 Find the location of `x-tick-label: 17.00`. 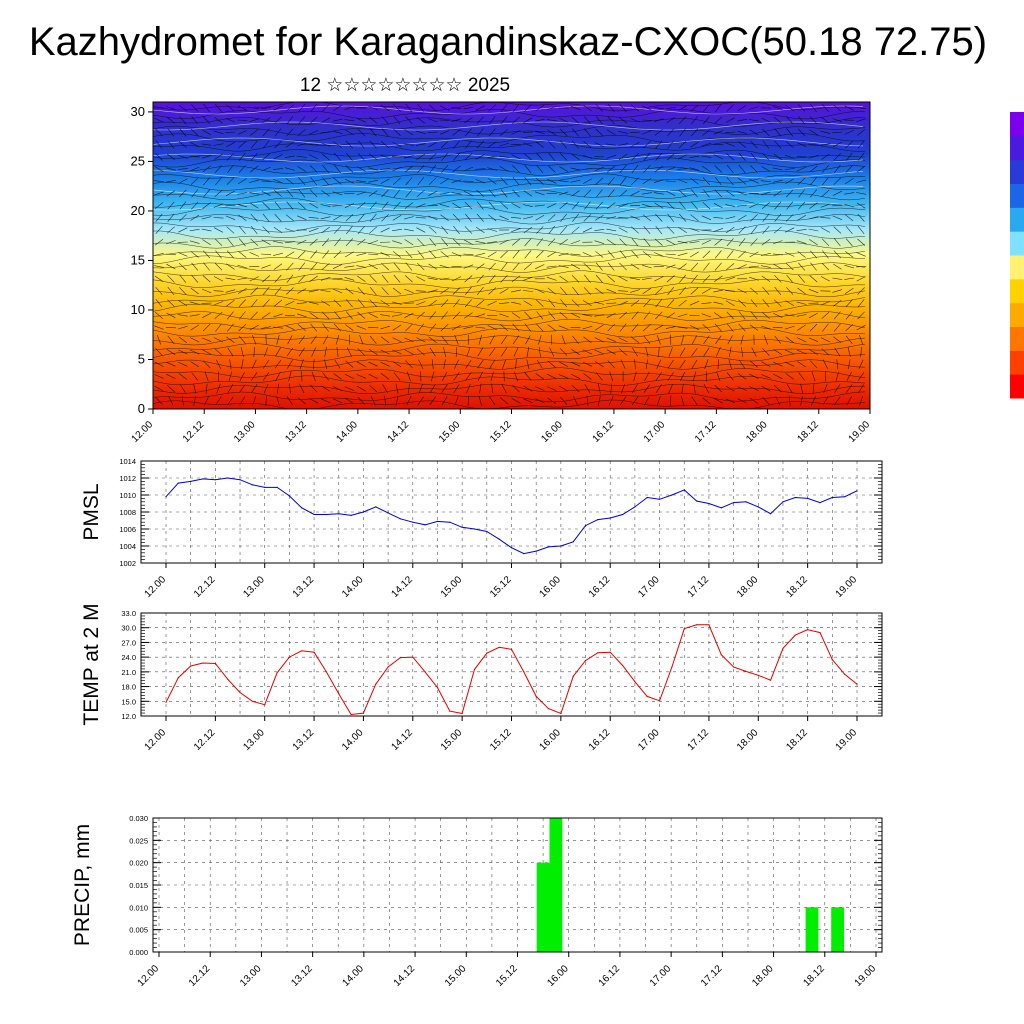

x-tick-label: 17.00 is located at coordinates (649, 587).